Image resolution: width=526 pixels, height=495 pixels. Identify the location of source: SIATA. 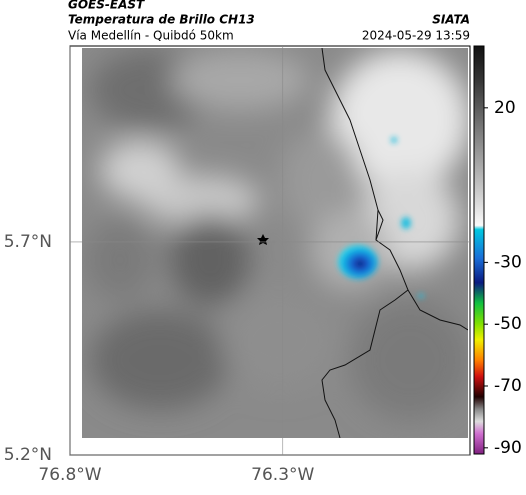
(451, 20).